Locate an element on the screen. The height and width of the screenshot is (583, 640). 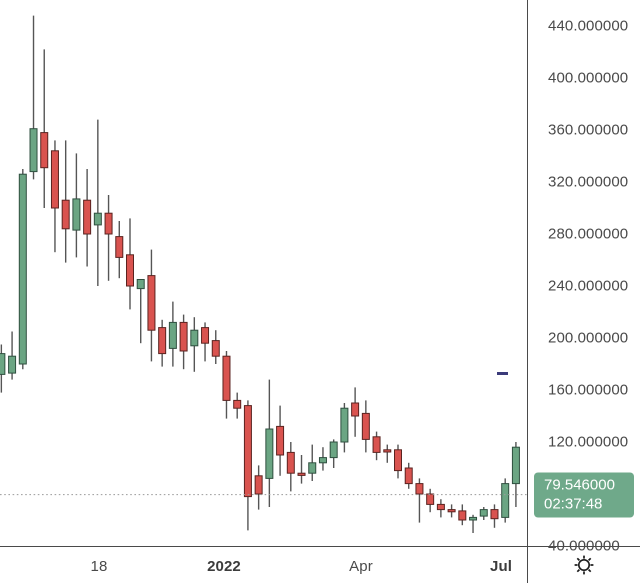
gear-icon is located at coordinates (584, 565).